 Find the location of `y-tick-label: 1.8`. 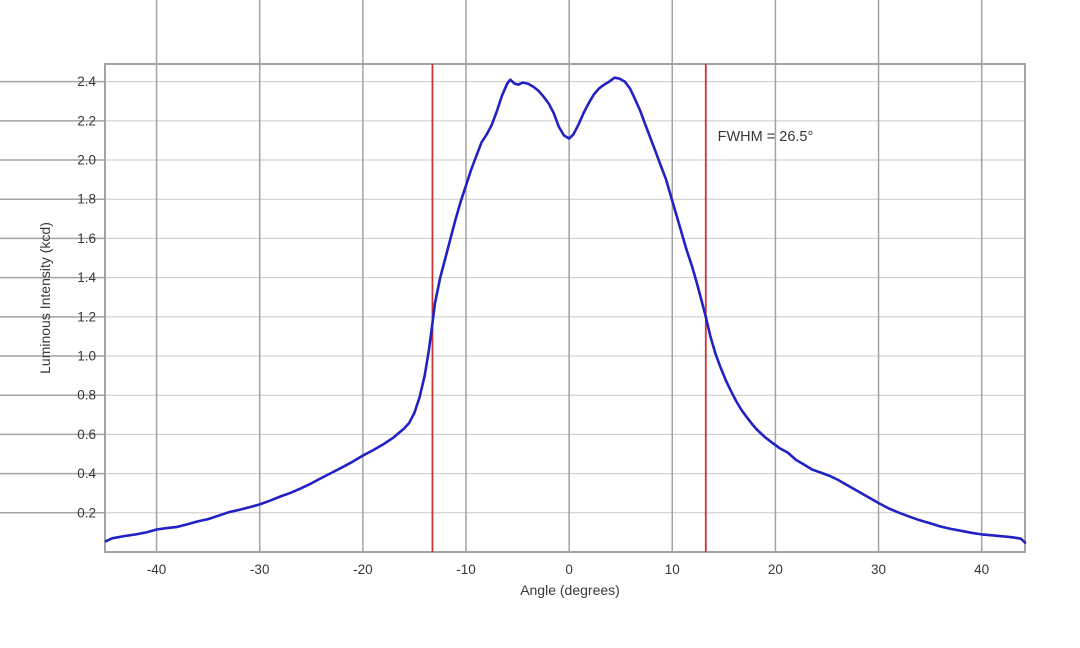

y-tick-label: 1.8 is located at coordinates (86, 199).